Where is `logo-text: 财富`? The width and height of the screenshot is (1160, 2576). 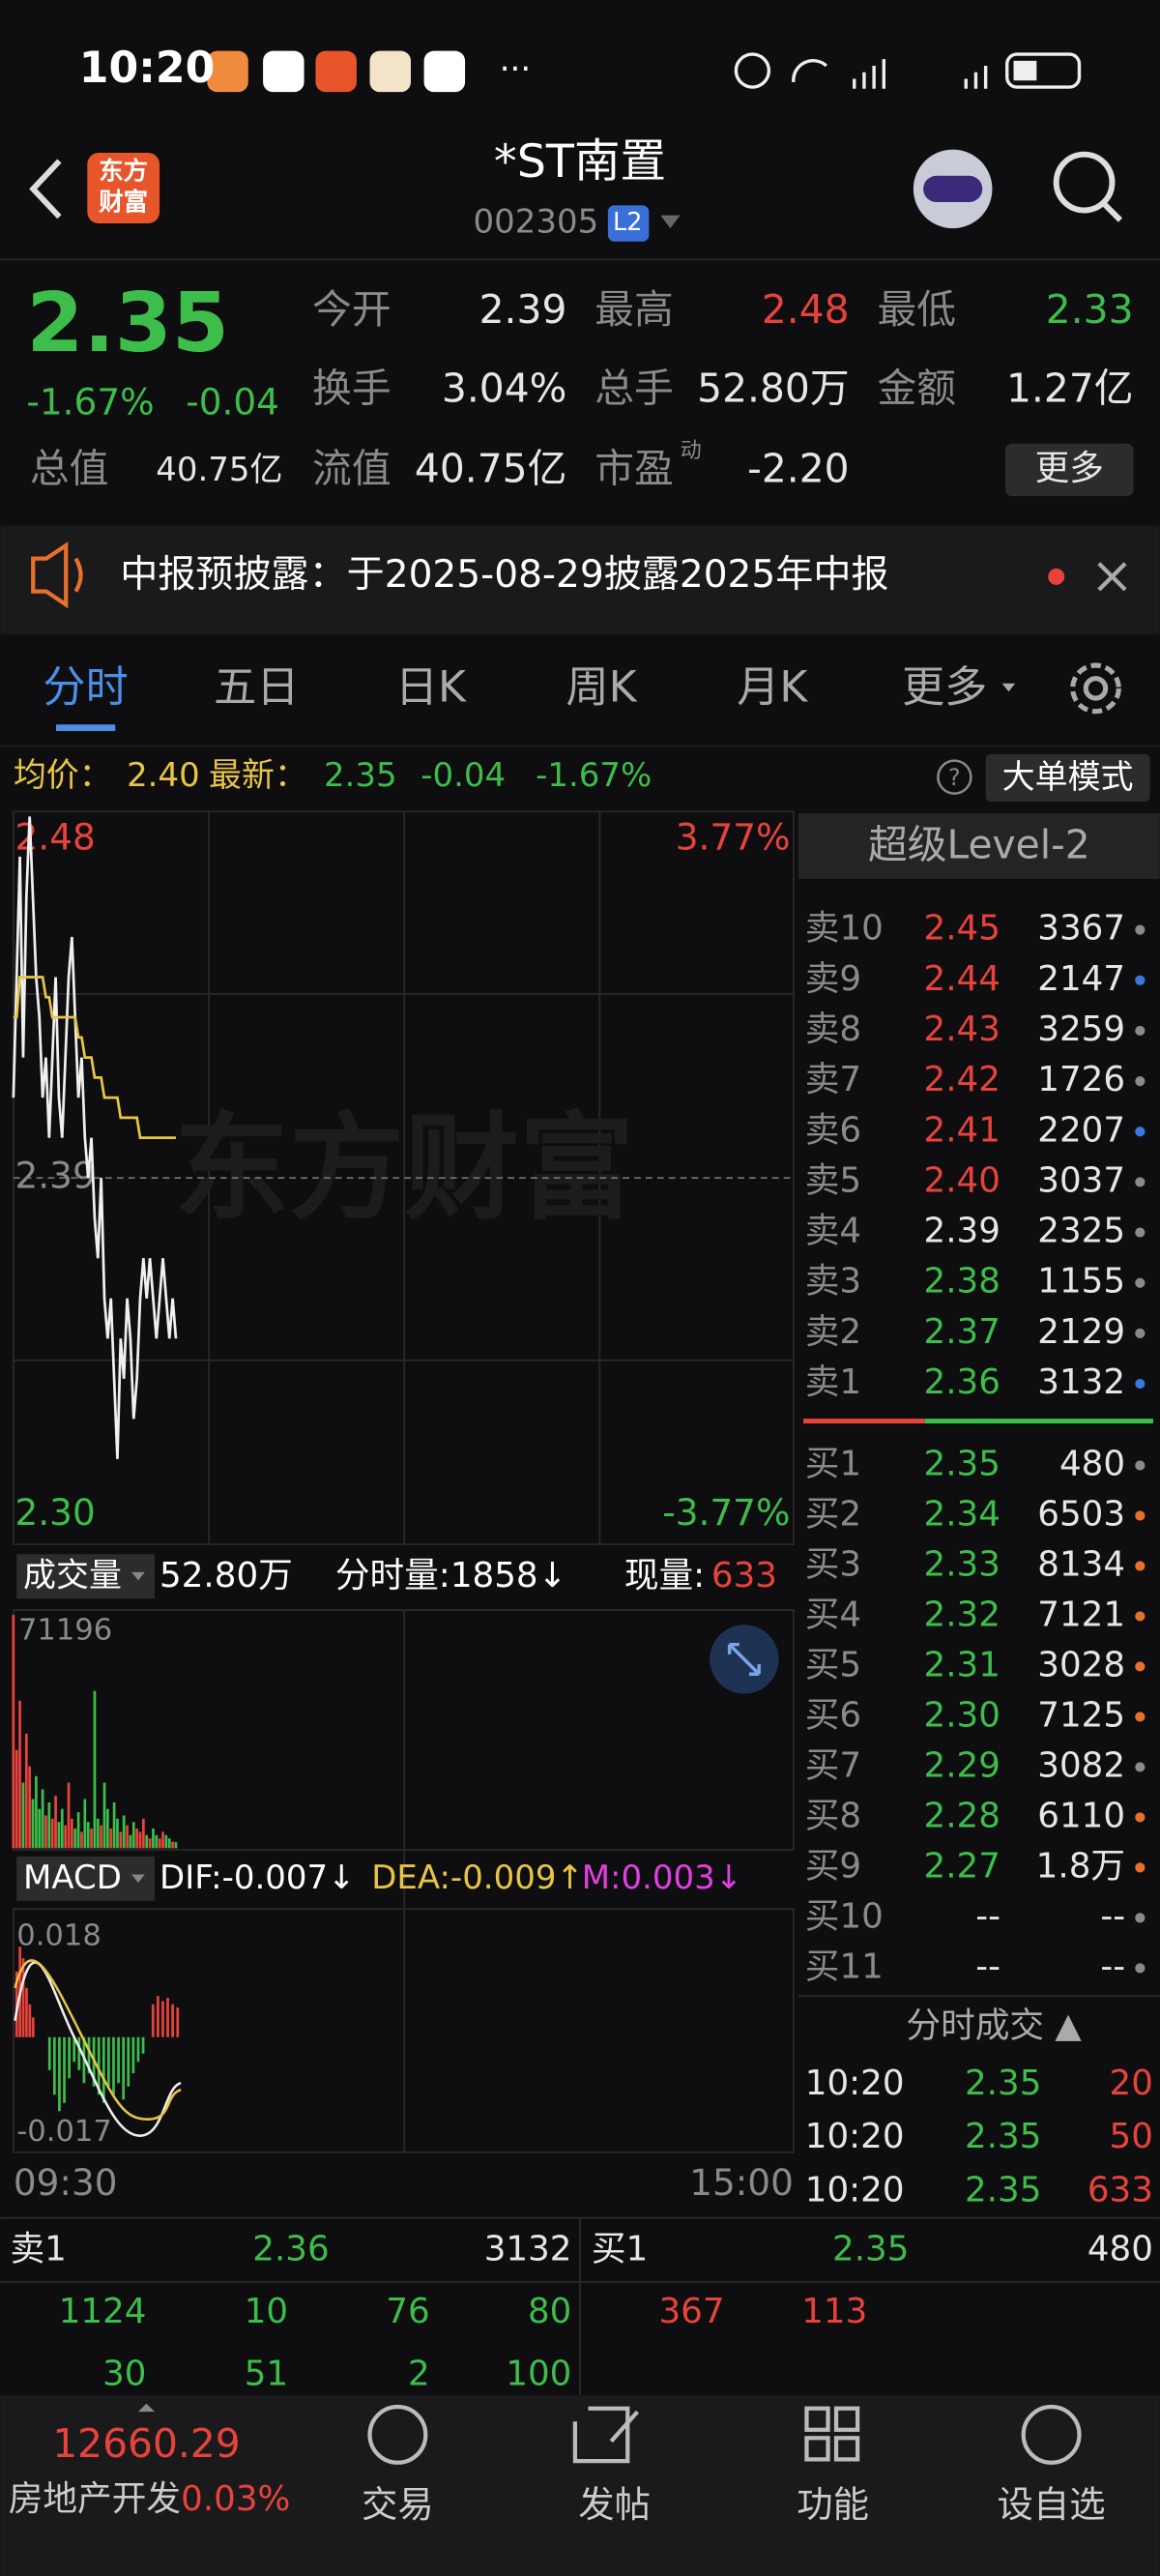 logo-text: 财富 is located at coordinates (123, 203).